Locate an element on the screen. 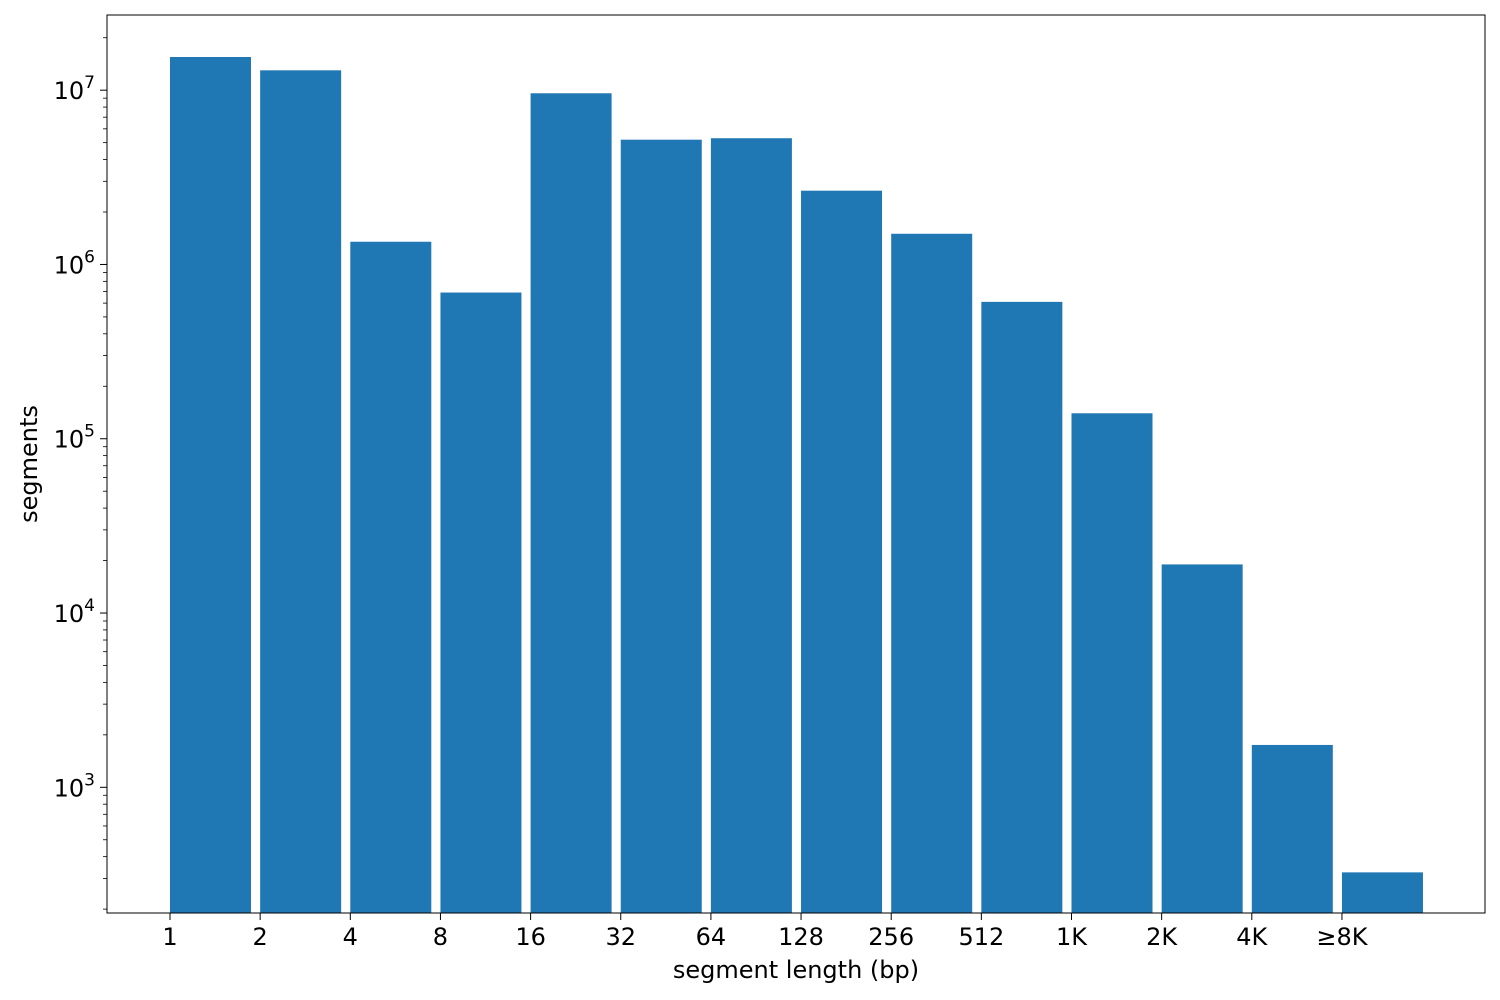 This screenshot has width=1500, height=1000. x-tick-label: 1 is located at coordinates (169, 937).